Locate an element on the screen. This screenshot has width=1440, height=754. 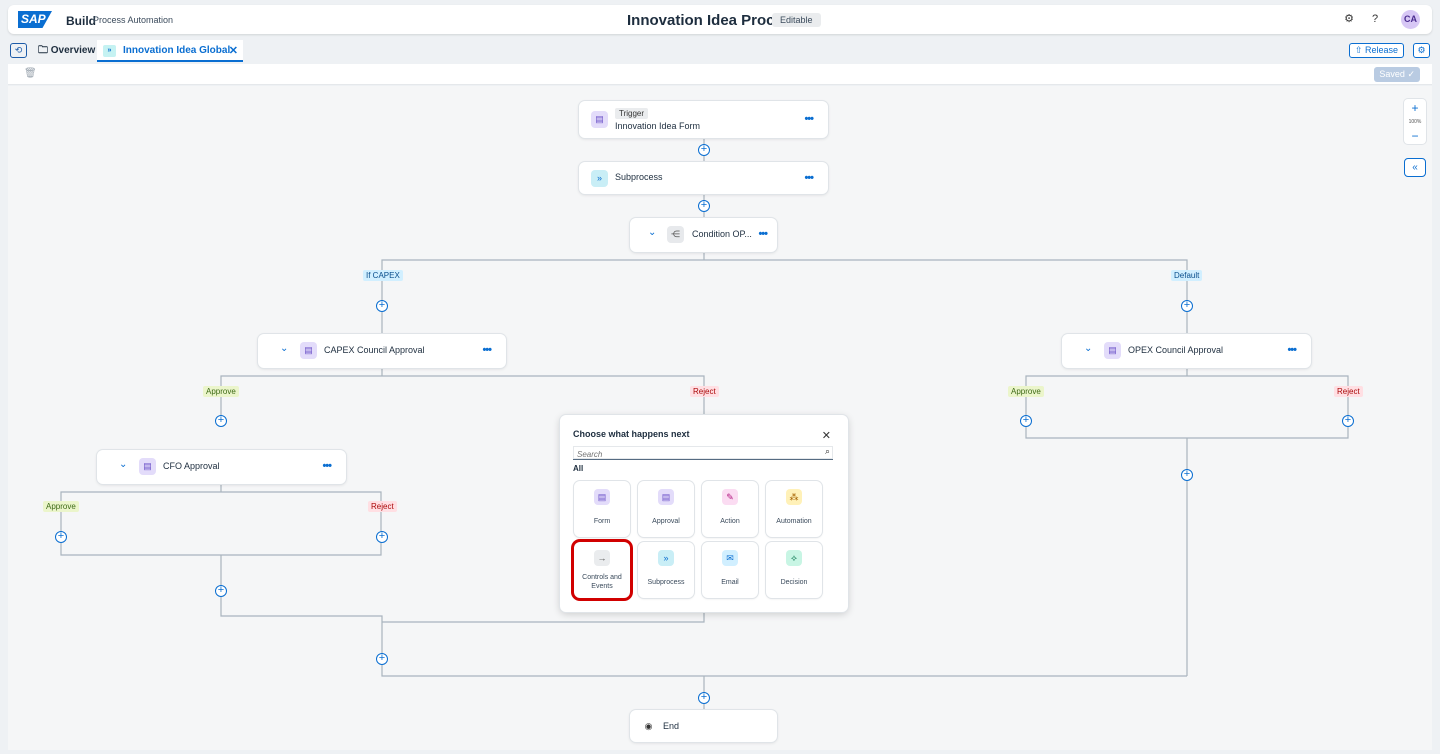
navigation-icon: ⟲ is located at coordinates (18, 50).